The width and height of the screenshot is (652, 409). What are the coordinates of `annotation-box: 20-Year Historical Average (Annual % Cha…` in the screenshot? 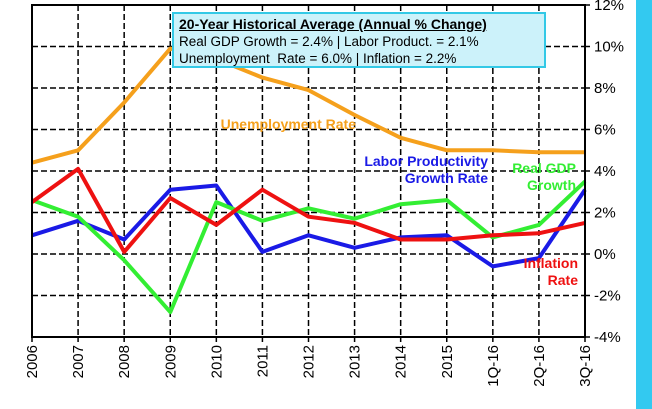 It's located at (359, 40).